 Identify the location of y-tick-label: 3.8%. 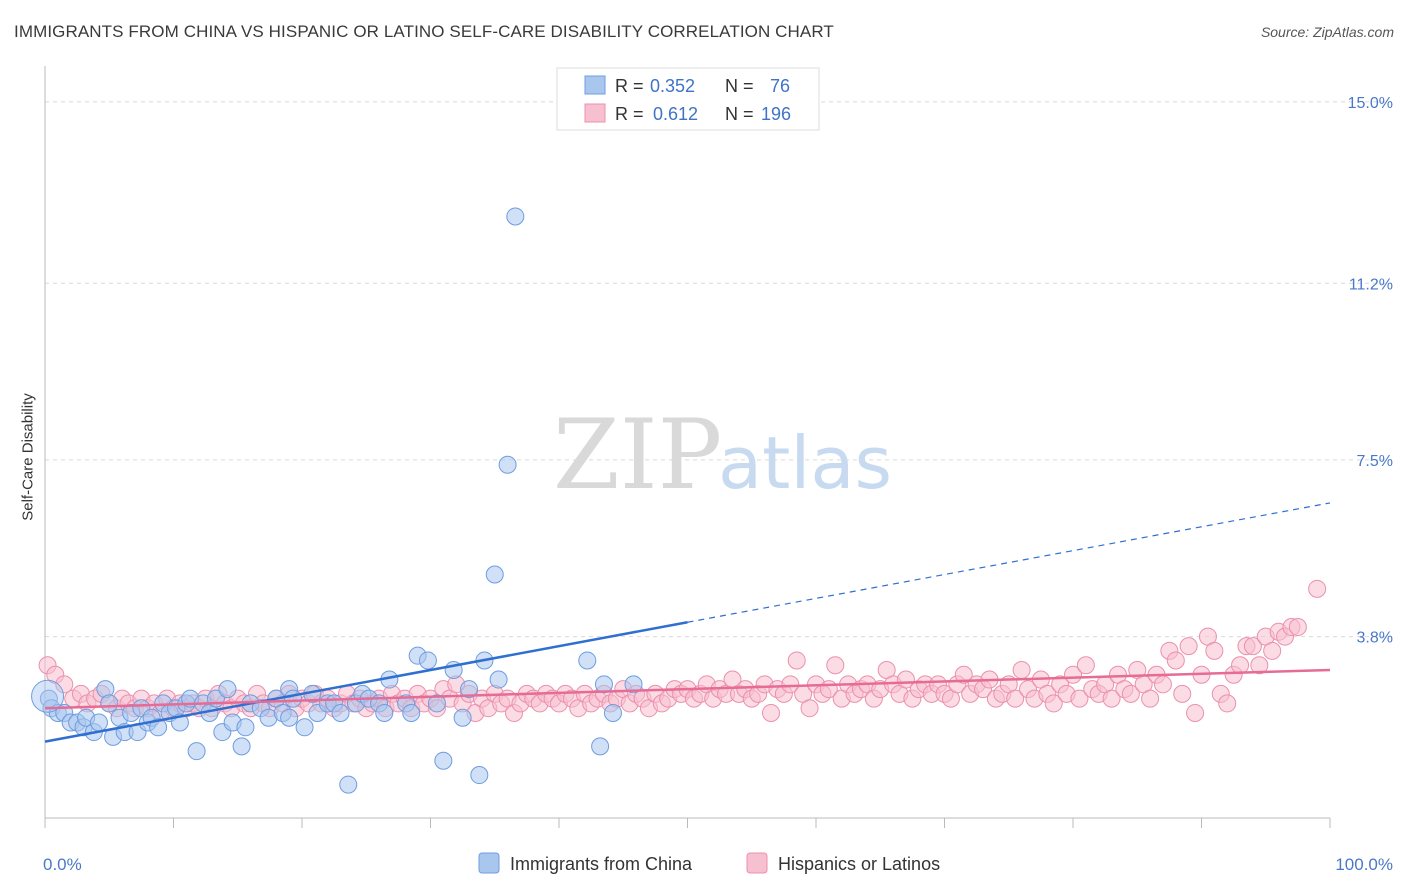
(1375, 638).